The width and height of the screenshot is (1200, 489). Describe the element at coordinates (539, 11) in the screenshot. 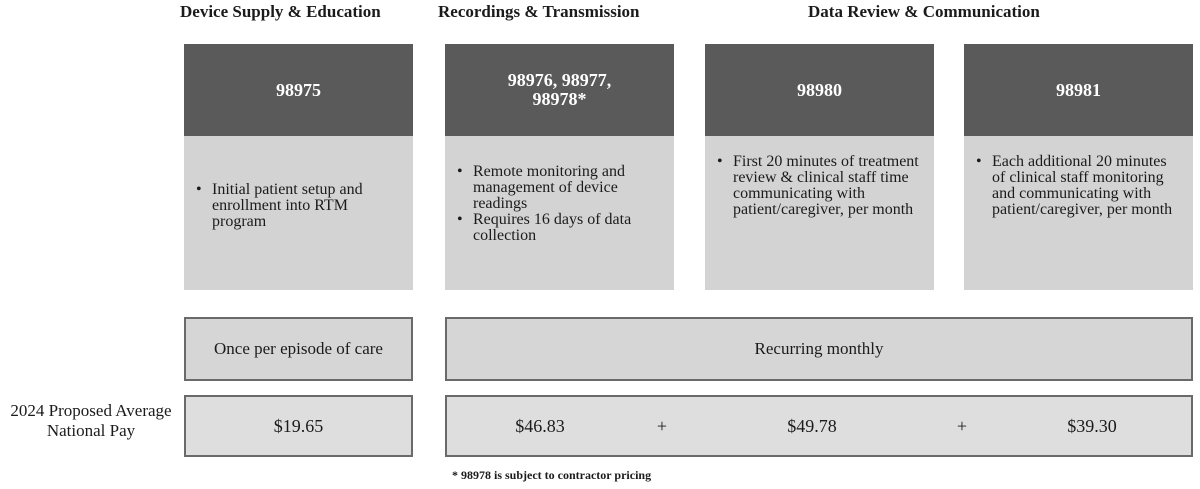

I see `header-recordings-transmission: Recordings & Transmission` at that location.